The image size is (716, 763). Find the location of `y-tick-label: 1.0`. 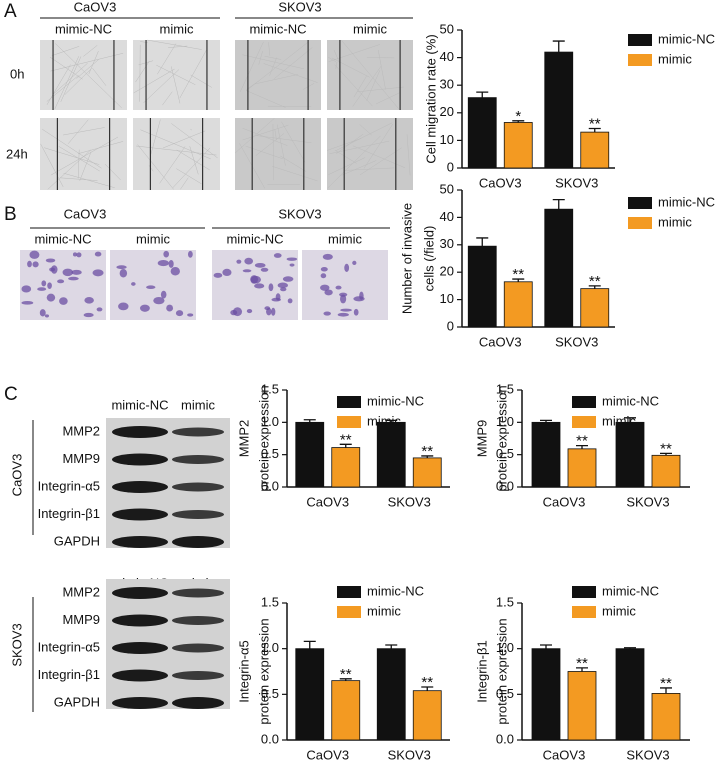

y-tick-label: 1.0 is located at coordinates (505, 421).